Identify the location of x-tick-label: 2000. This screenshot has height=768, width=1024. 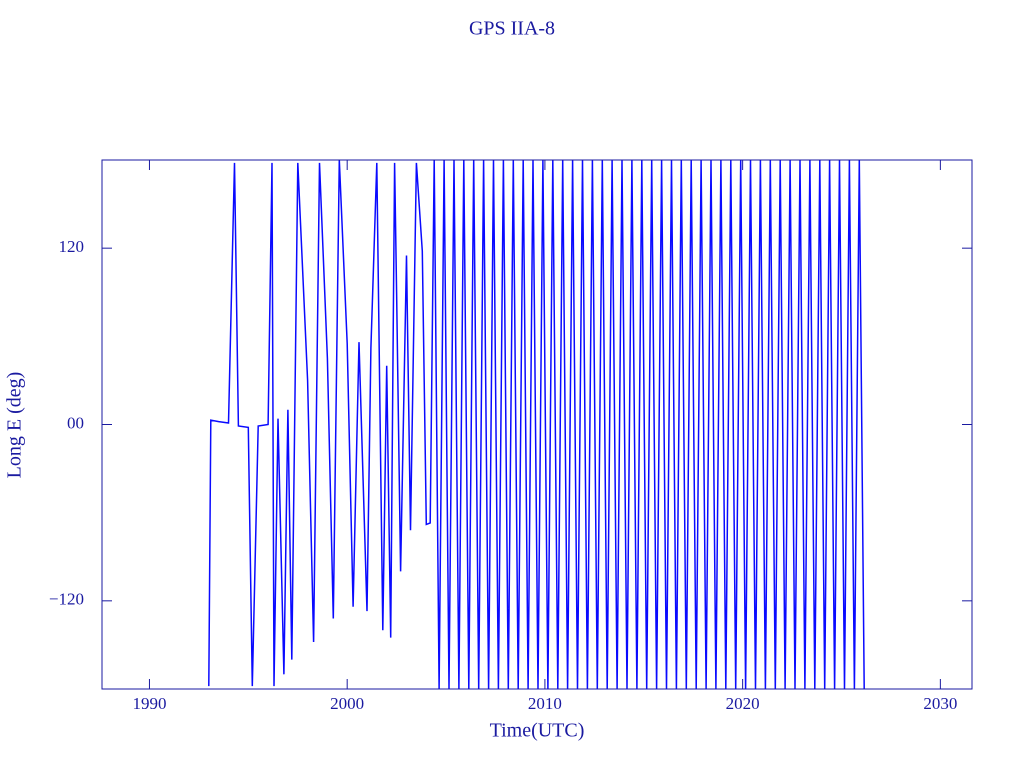
(347, 703).